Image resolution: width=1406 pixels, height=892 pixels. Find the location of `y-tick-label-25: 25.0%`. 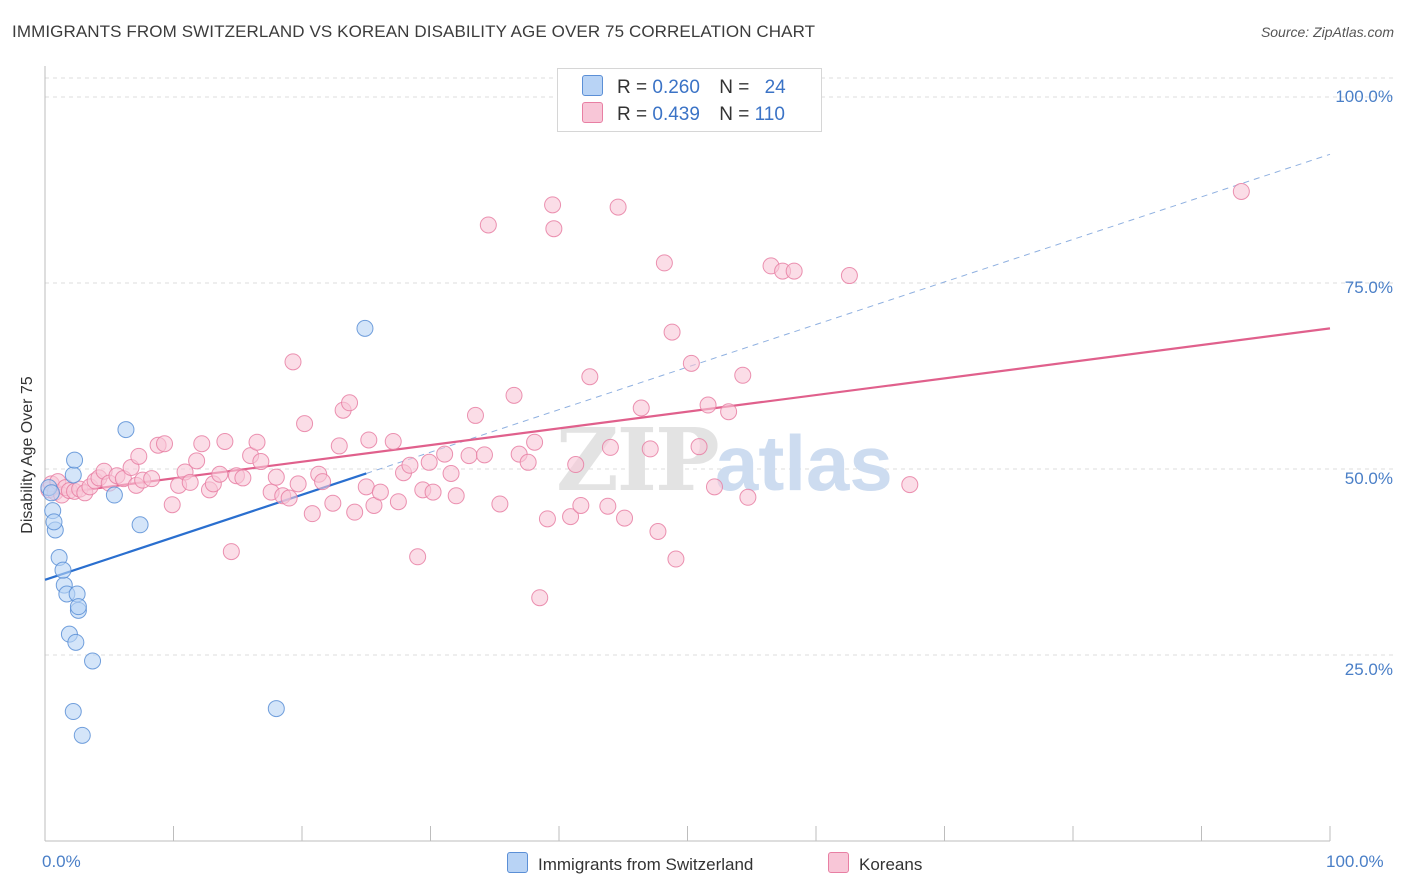

y-tick-label-25: 25.0% is located at coordinates (1368, 669).